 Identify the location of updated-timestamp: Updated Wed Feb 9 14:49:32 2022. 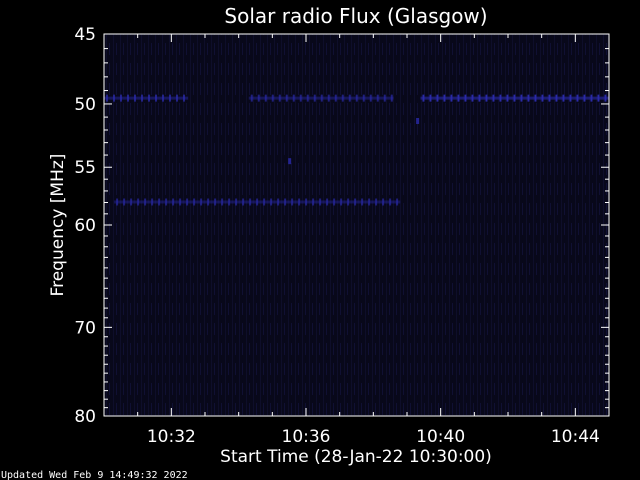
(94, 475).